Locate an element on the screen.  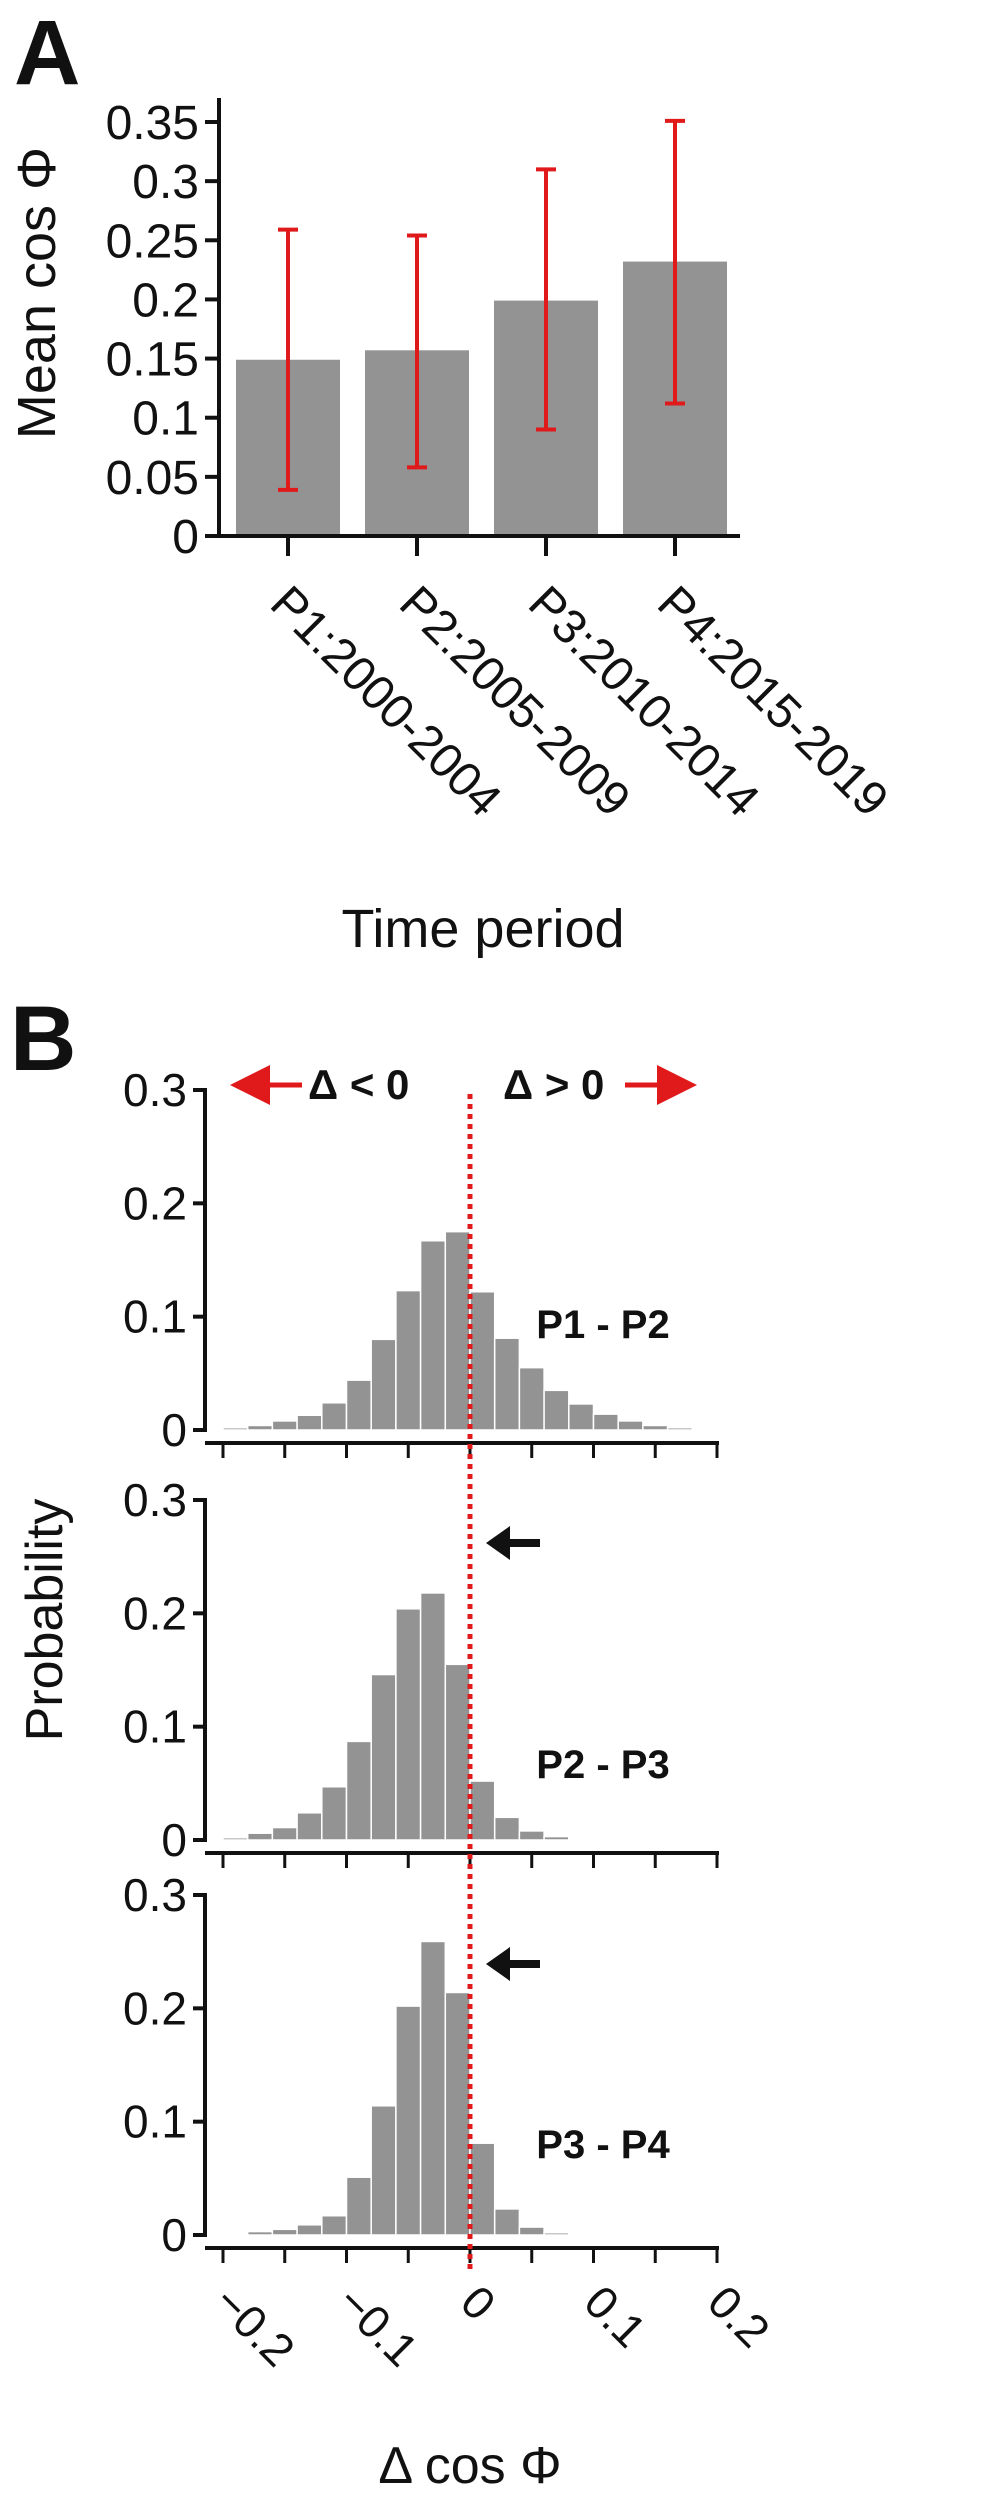
panel-b-x-tick-label: 0.1 is located at coordinates (615, 2316).